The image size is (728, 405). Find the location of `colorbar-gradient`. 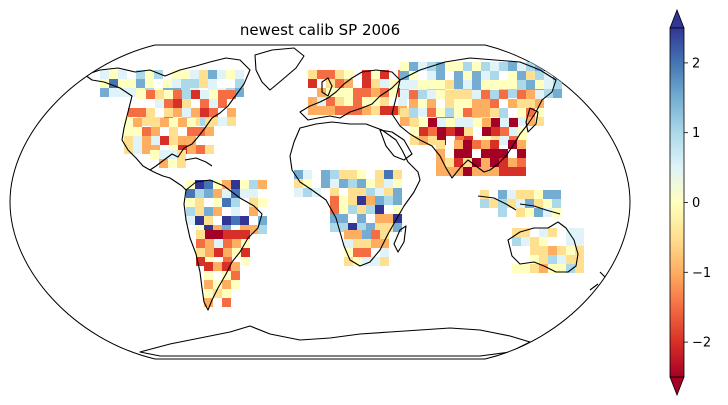

colorbar-gradient is located at coordinates (677, 202).